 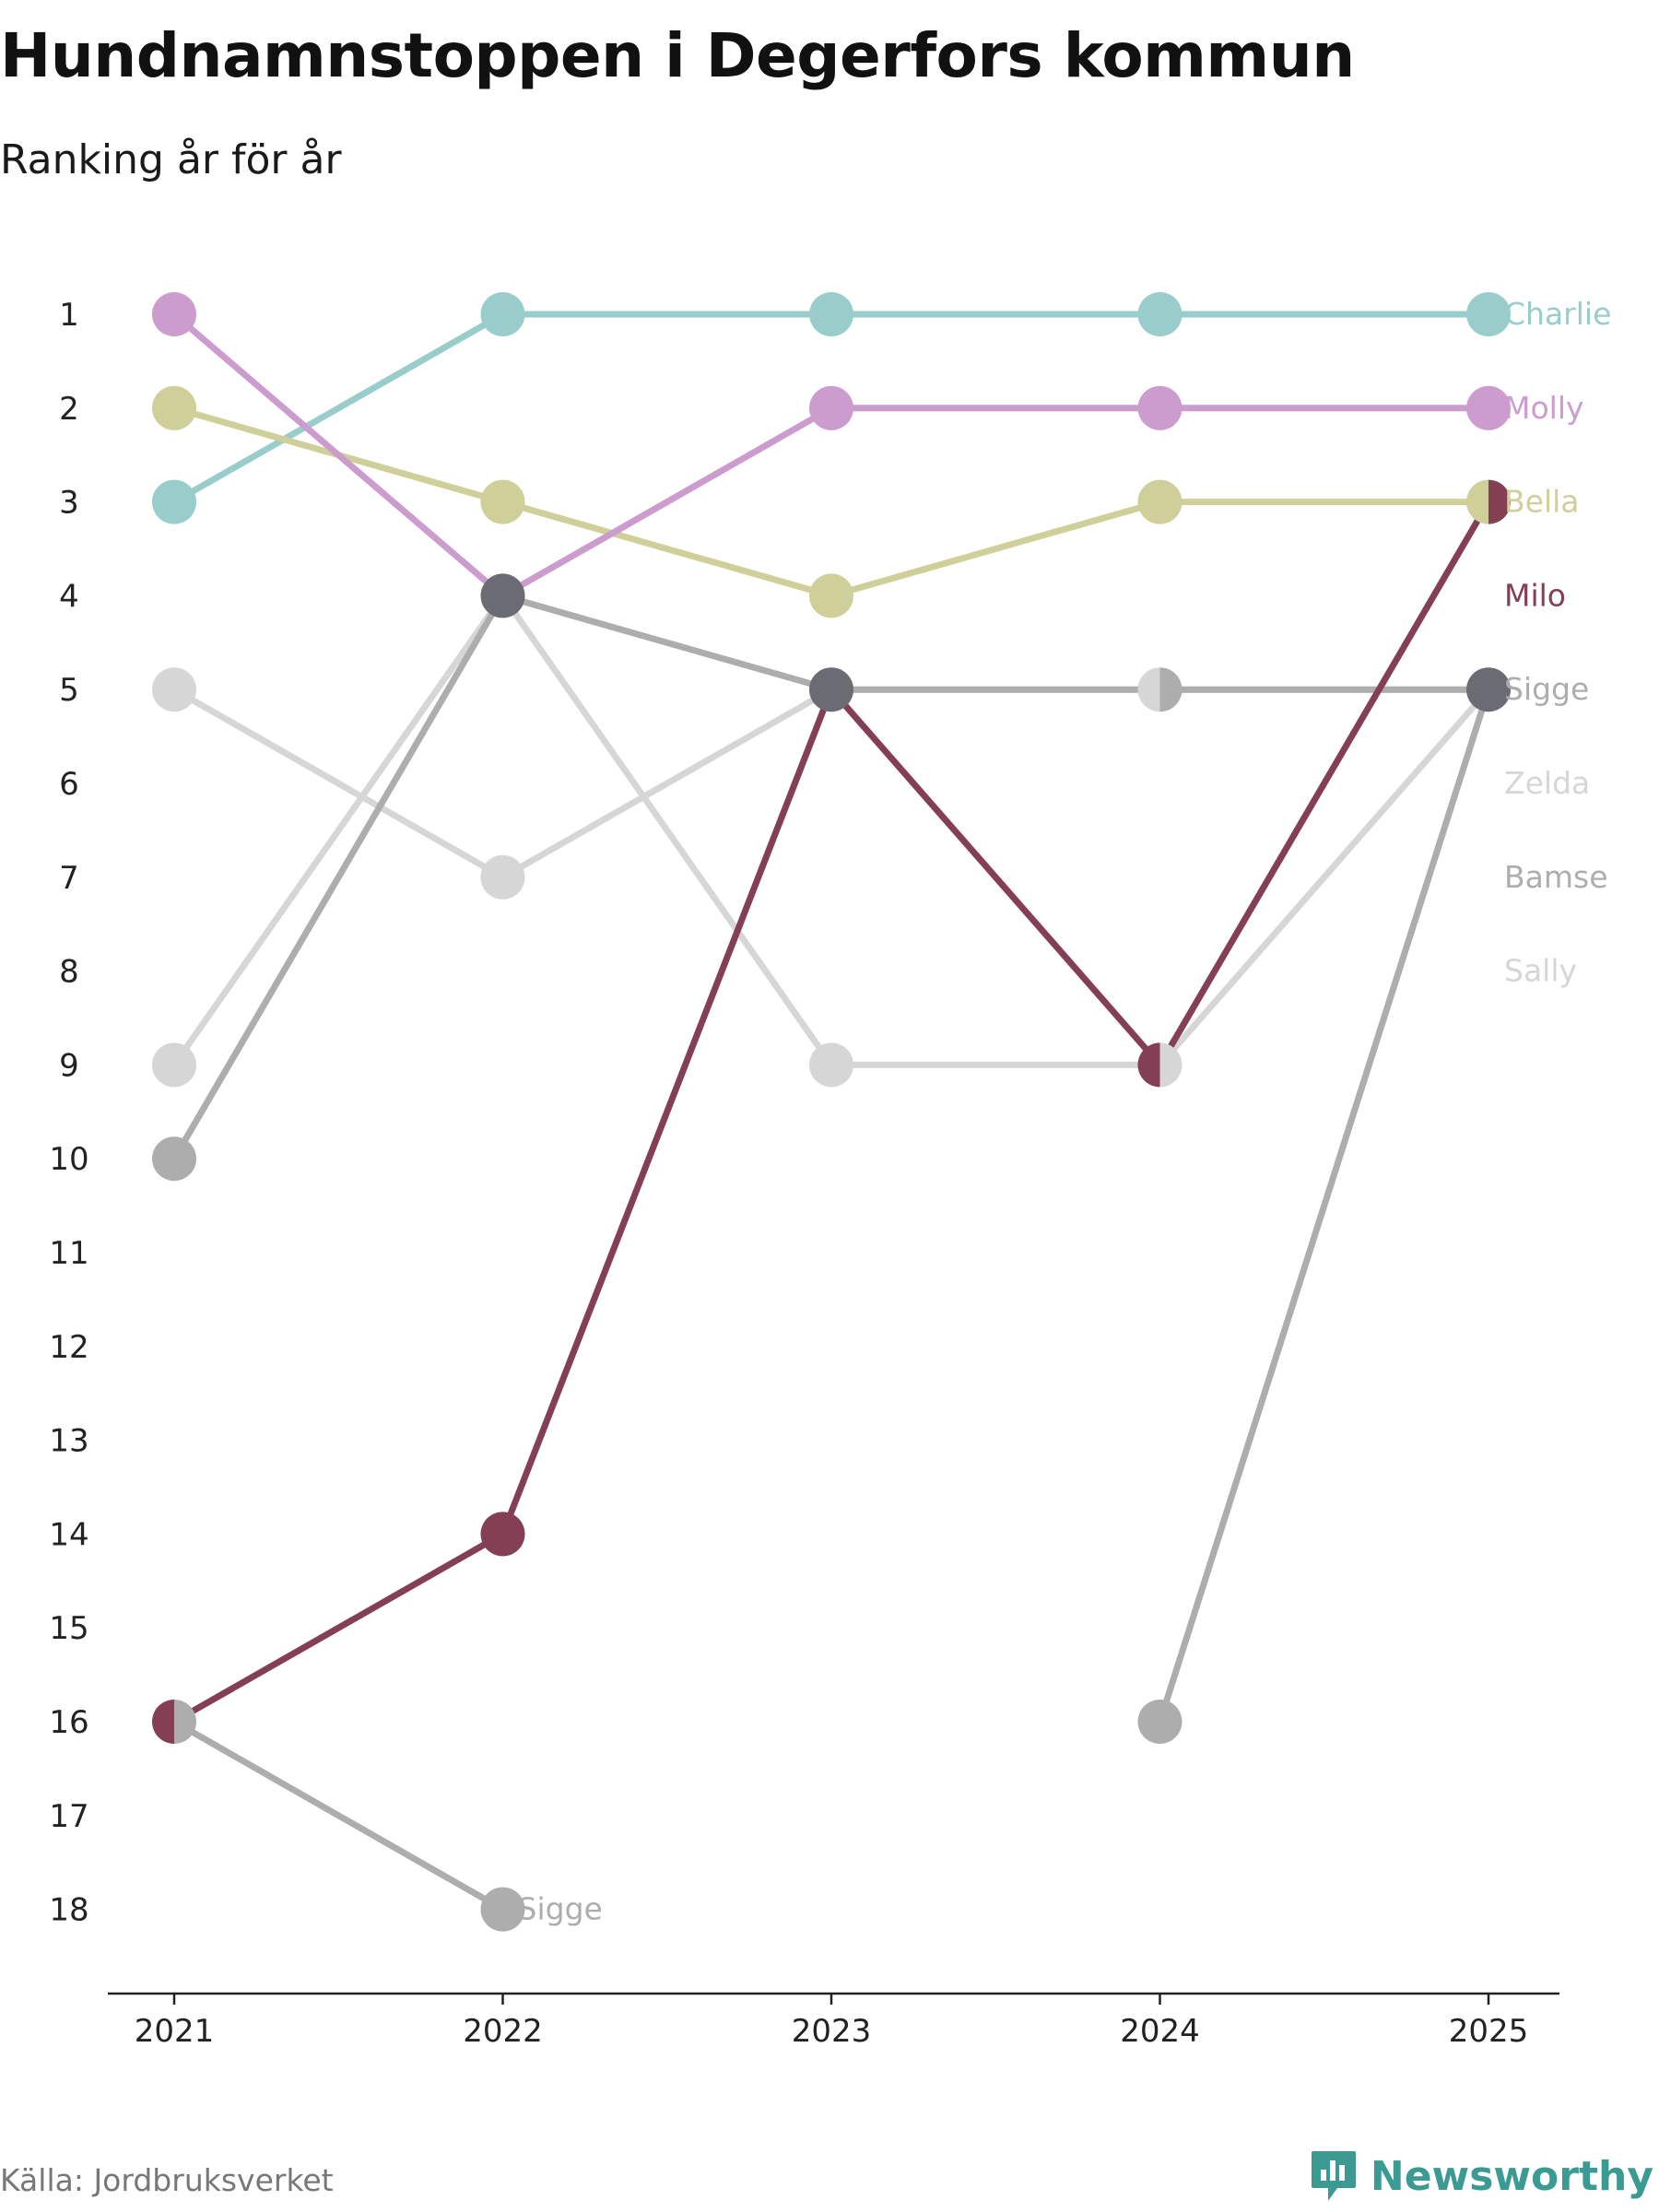 I want to click on annotation-label-sigge: Sigge, so click(x=560, y=1909).